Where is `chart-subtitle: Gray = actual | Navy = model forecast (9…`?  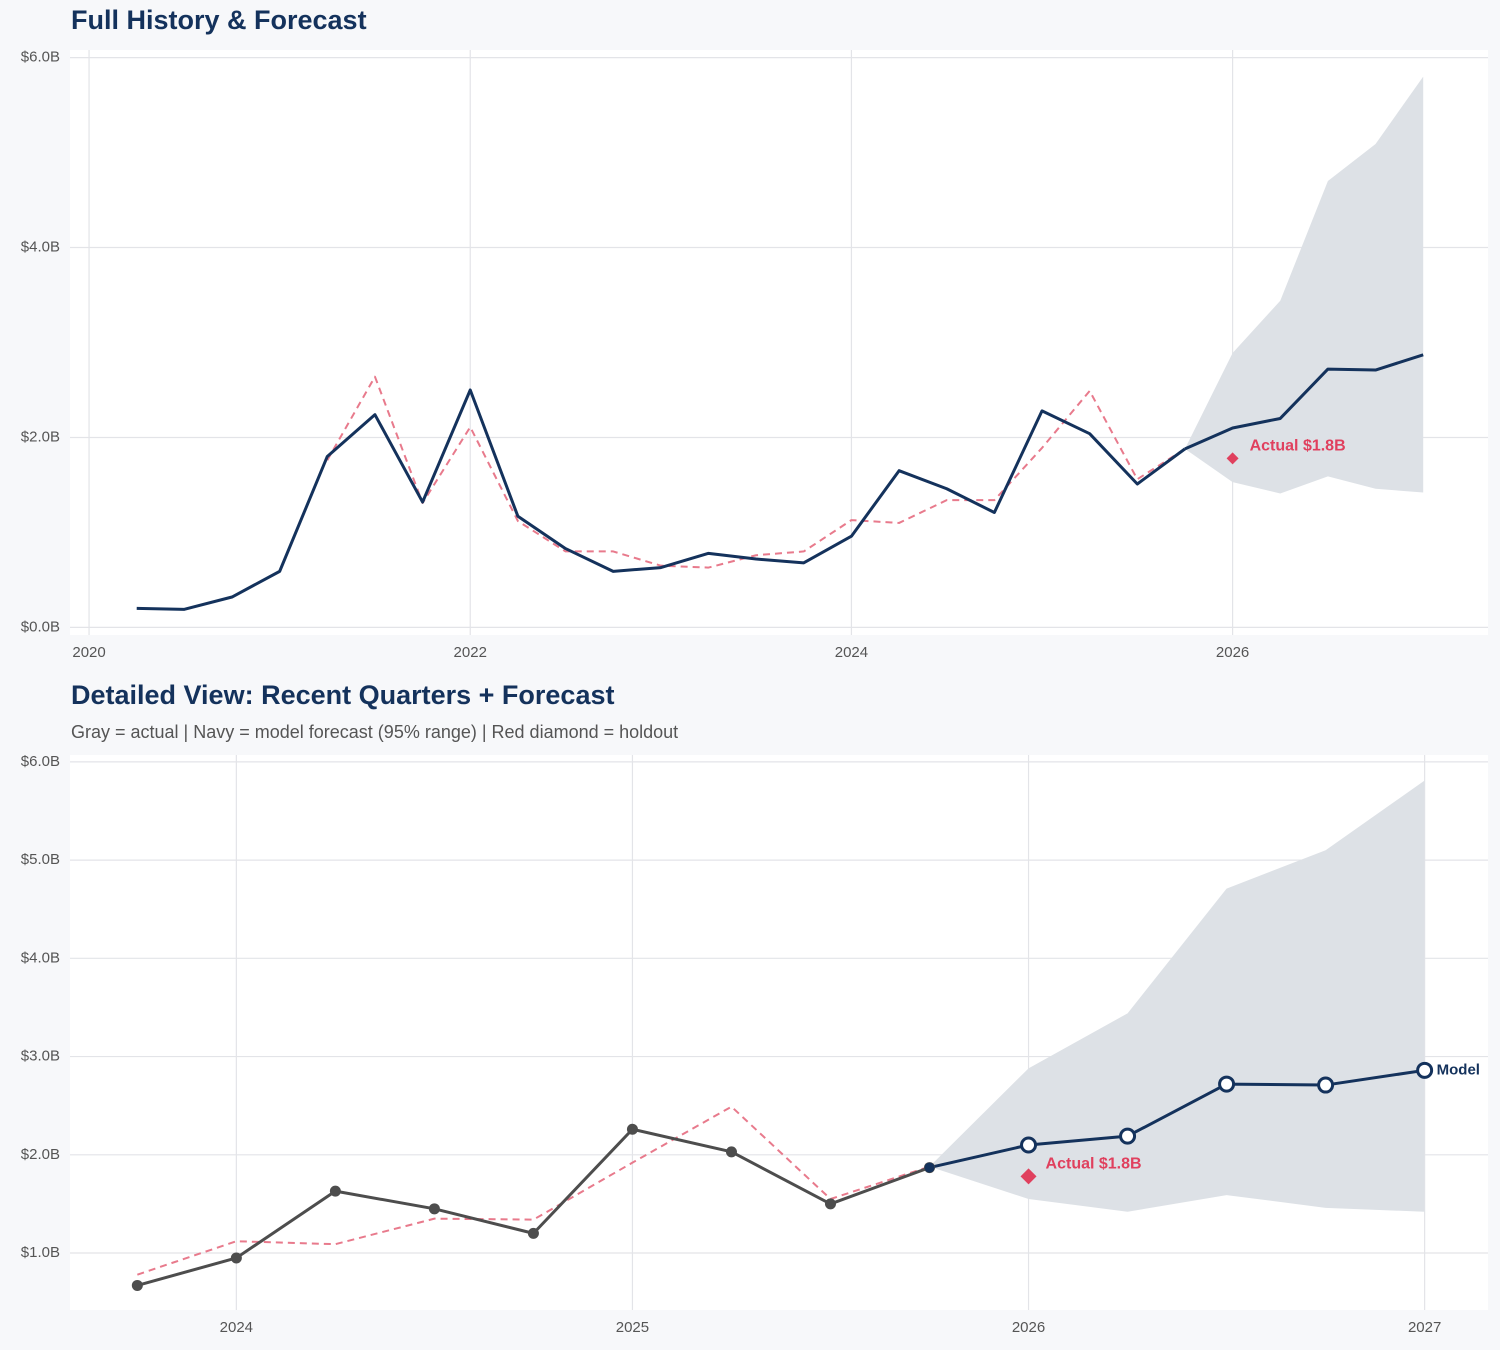 chart-subtitle: Gray = actual | Navy = model forecast (9… is located at coordinates (374, 732).